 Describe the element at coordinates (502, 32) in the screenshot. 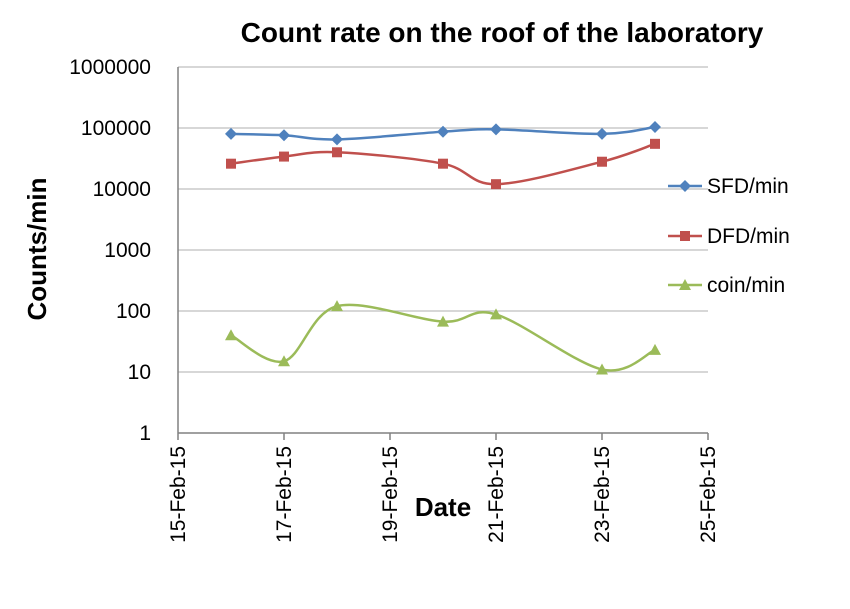

I see `chart-title: Count rate on the roof of the laboratory` at that location.